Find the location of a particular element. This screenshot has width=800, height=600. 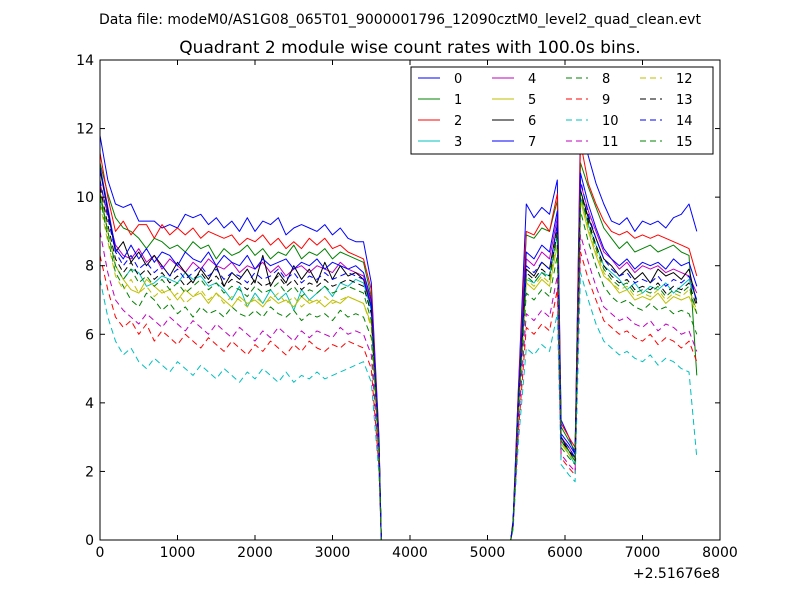

x-tick-label: 3000 is located at coordinates (333, 553).